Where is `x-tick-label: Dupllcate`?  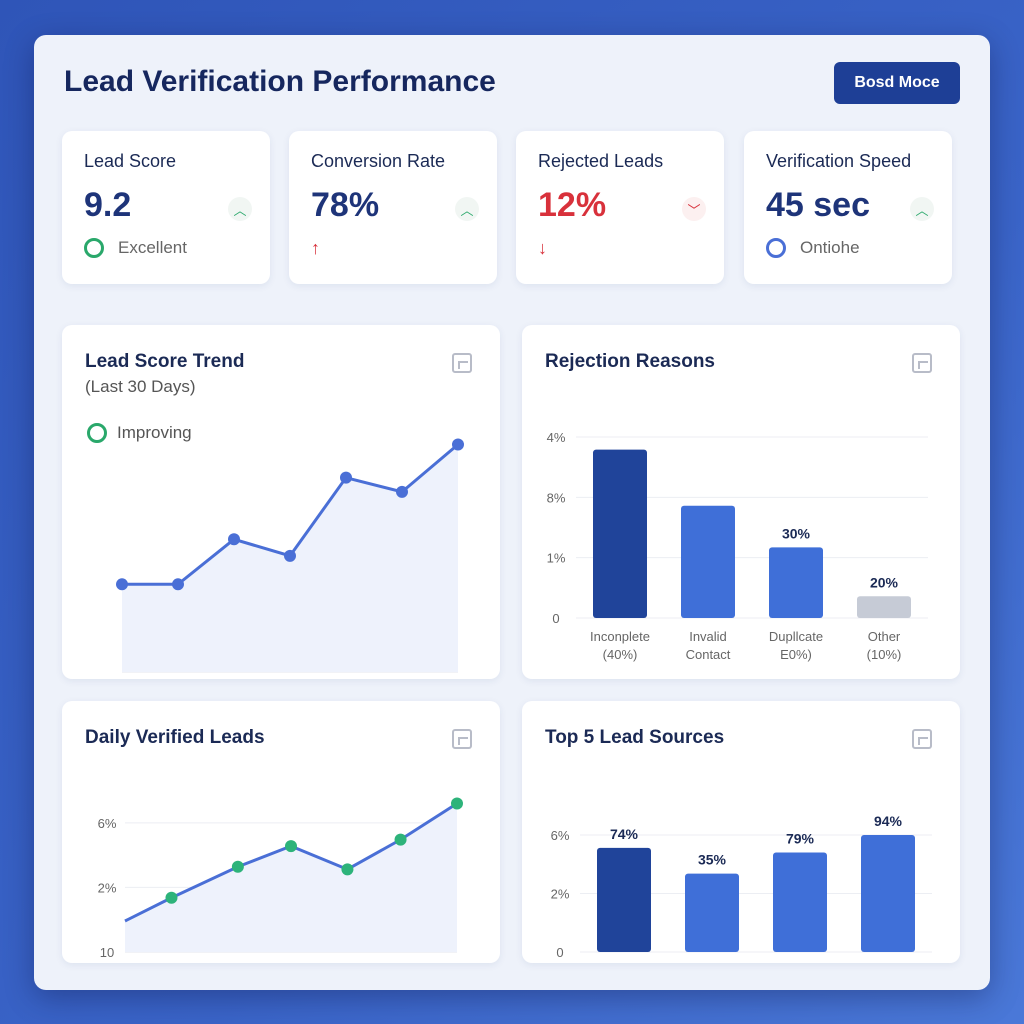
x-tick-label: Dupllcate is located at coordinates (796, 636).